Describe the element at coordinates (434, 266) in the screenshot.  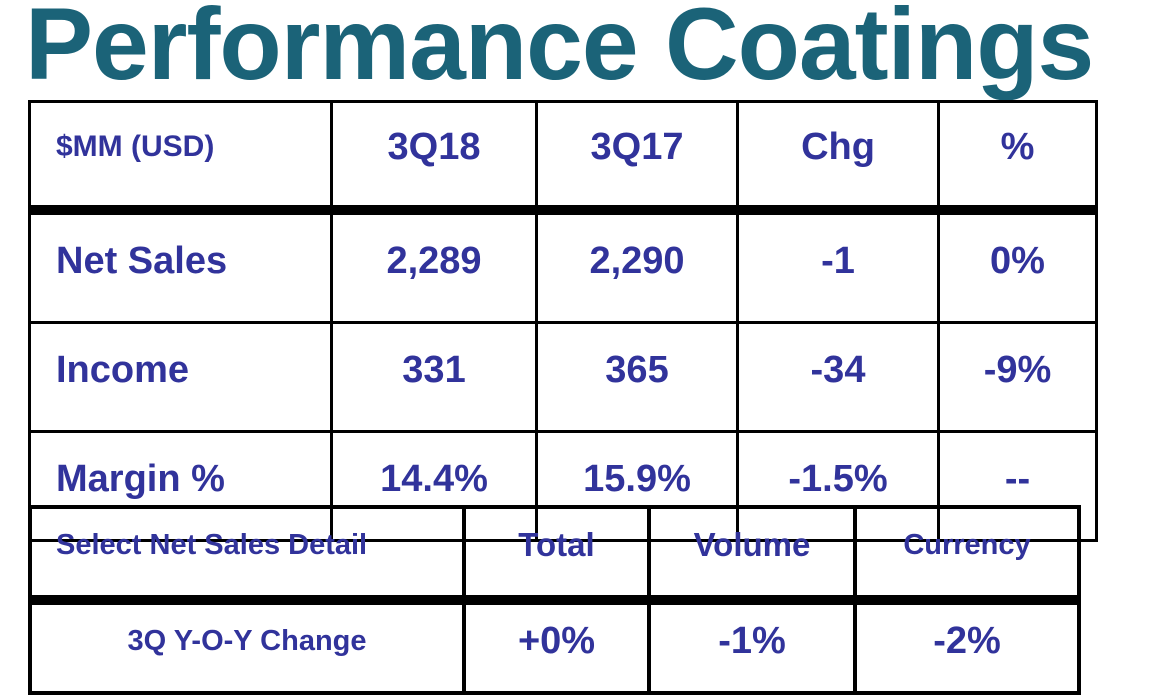
I see `cell-net-sales-3q18: 2,289` at that location.